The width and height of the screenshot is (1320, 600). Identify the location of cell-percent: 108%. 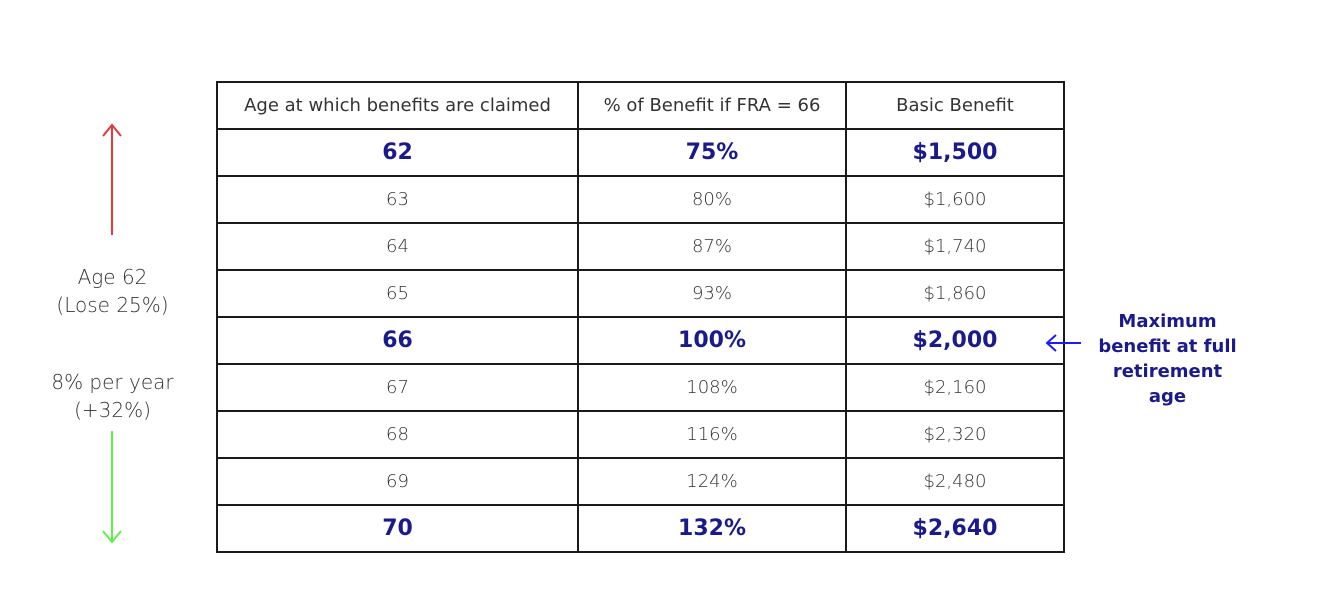
(712, 387).